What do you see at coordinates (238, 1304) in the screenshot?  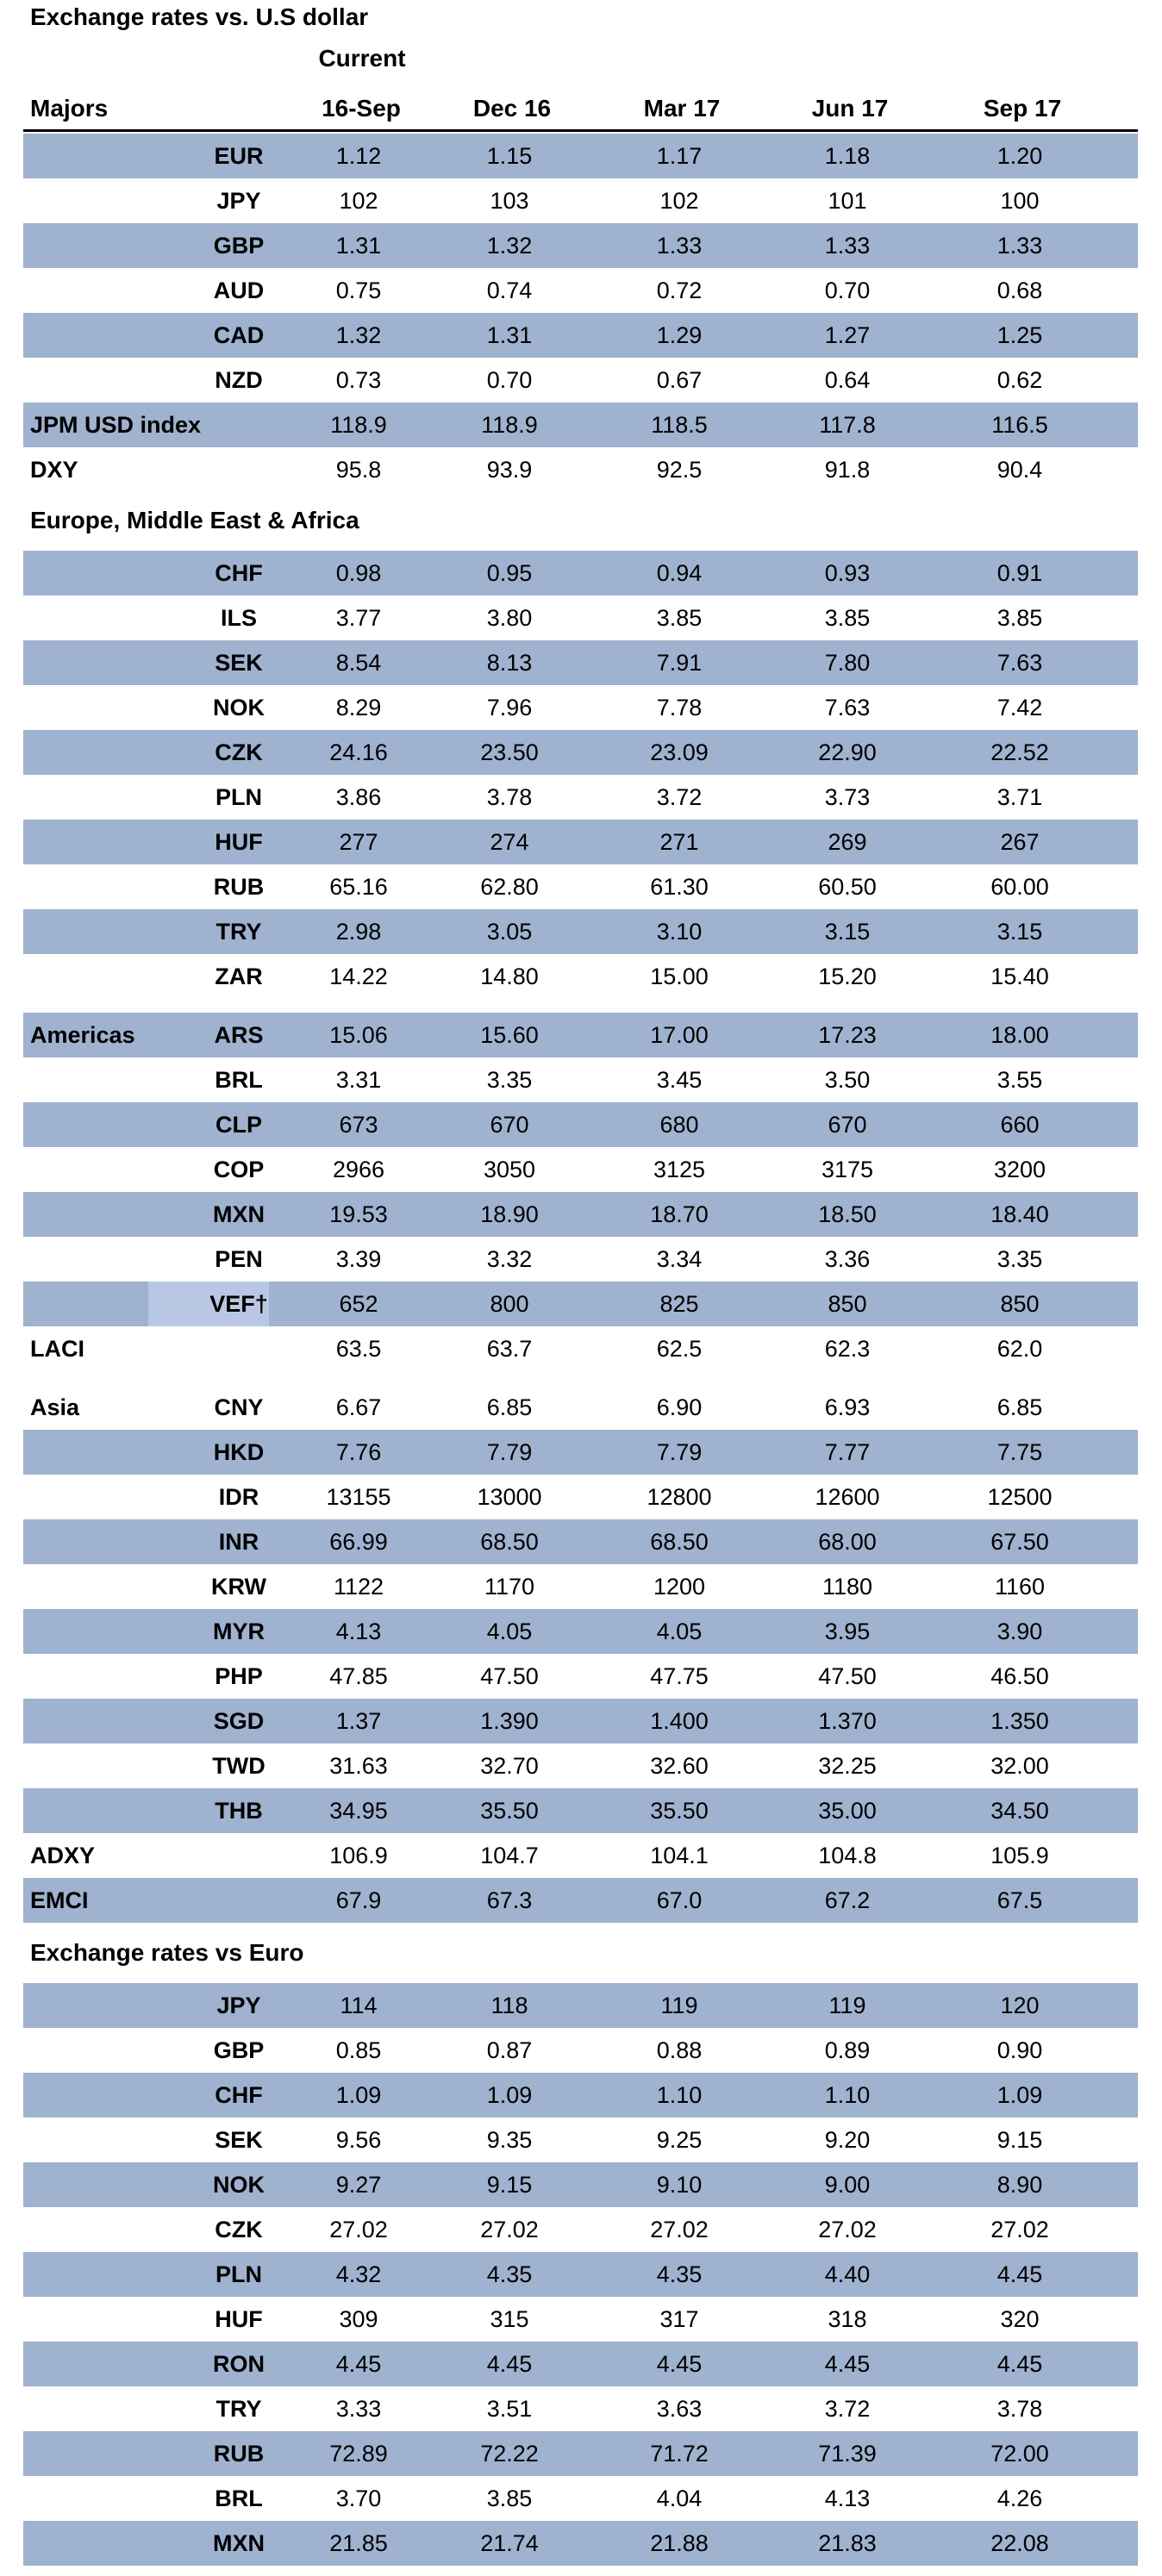 I see `currency-code: VEF†` at bounding box center [238, 1304].